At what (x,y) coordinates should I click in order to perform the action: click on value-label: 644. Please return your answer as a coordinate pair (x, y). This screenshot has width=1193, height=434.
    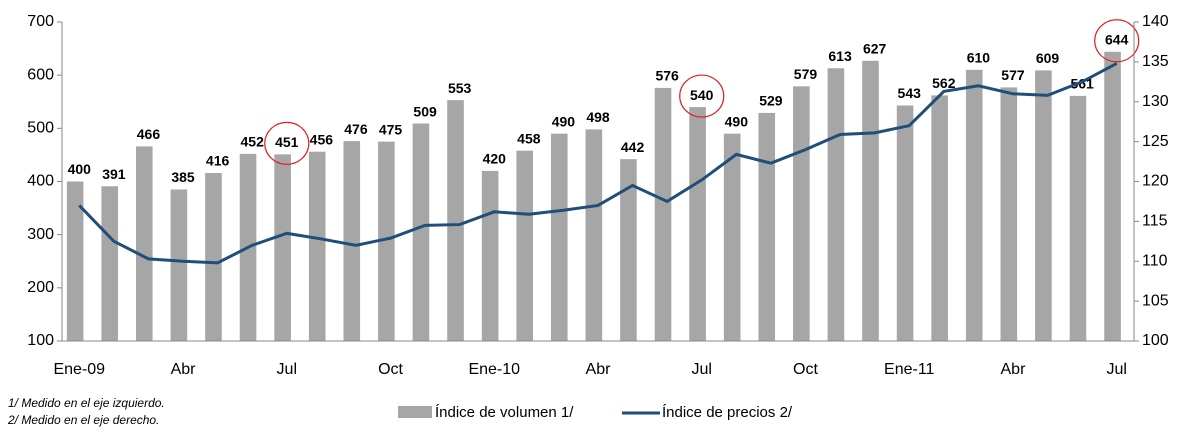
    Looking at the image, I should click on (1117, 39).